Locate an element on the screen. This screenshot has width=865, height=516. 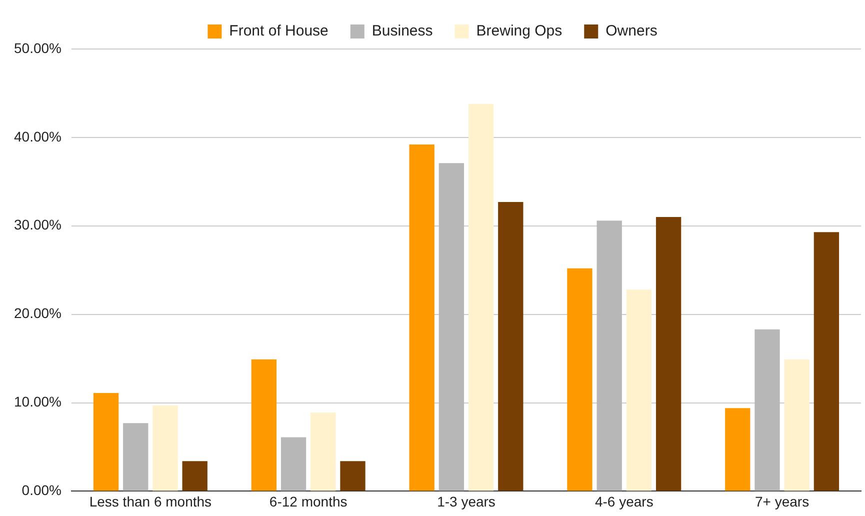
y-tick-label: 40.00% is located at coordinates (38, 136).